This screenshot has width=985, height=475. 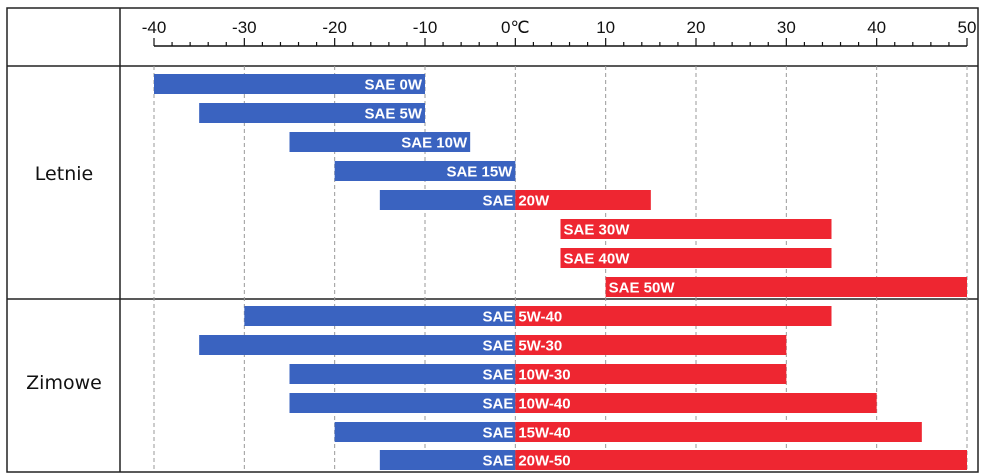 I want to click on bar-row: SAE 5W-30, so click(x=493, y=345).